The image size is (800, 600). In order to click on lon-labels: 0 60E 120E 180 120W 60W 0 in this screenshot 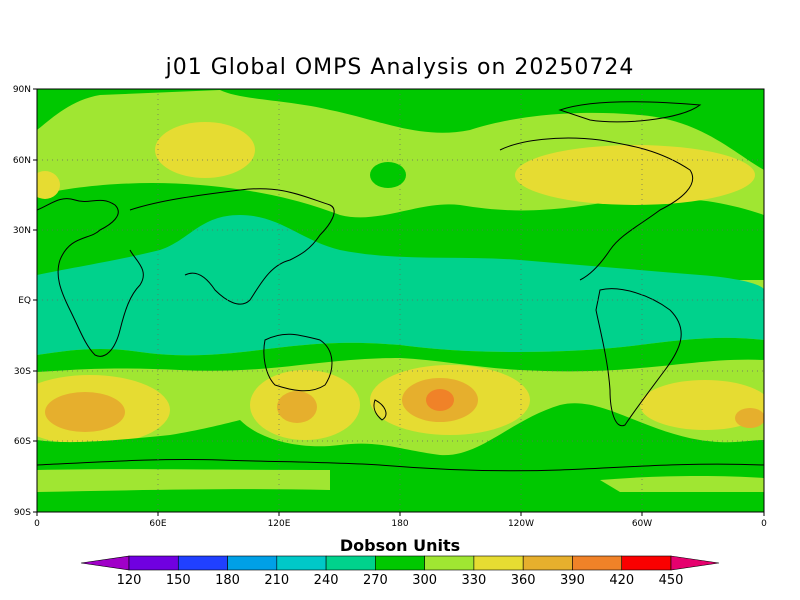, I will do `click(400, 524)`.